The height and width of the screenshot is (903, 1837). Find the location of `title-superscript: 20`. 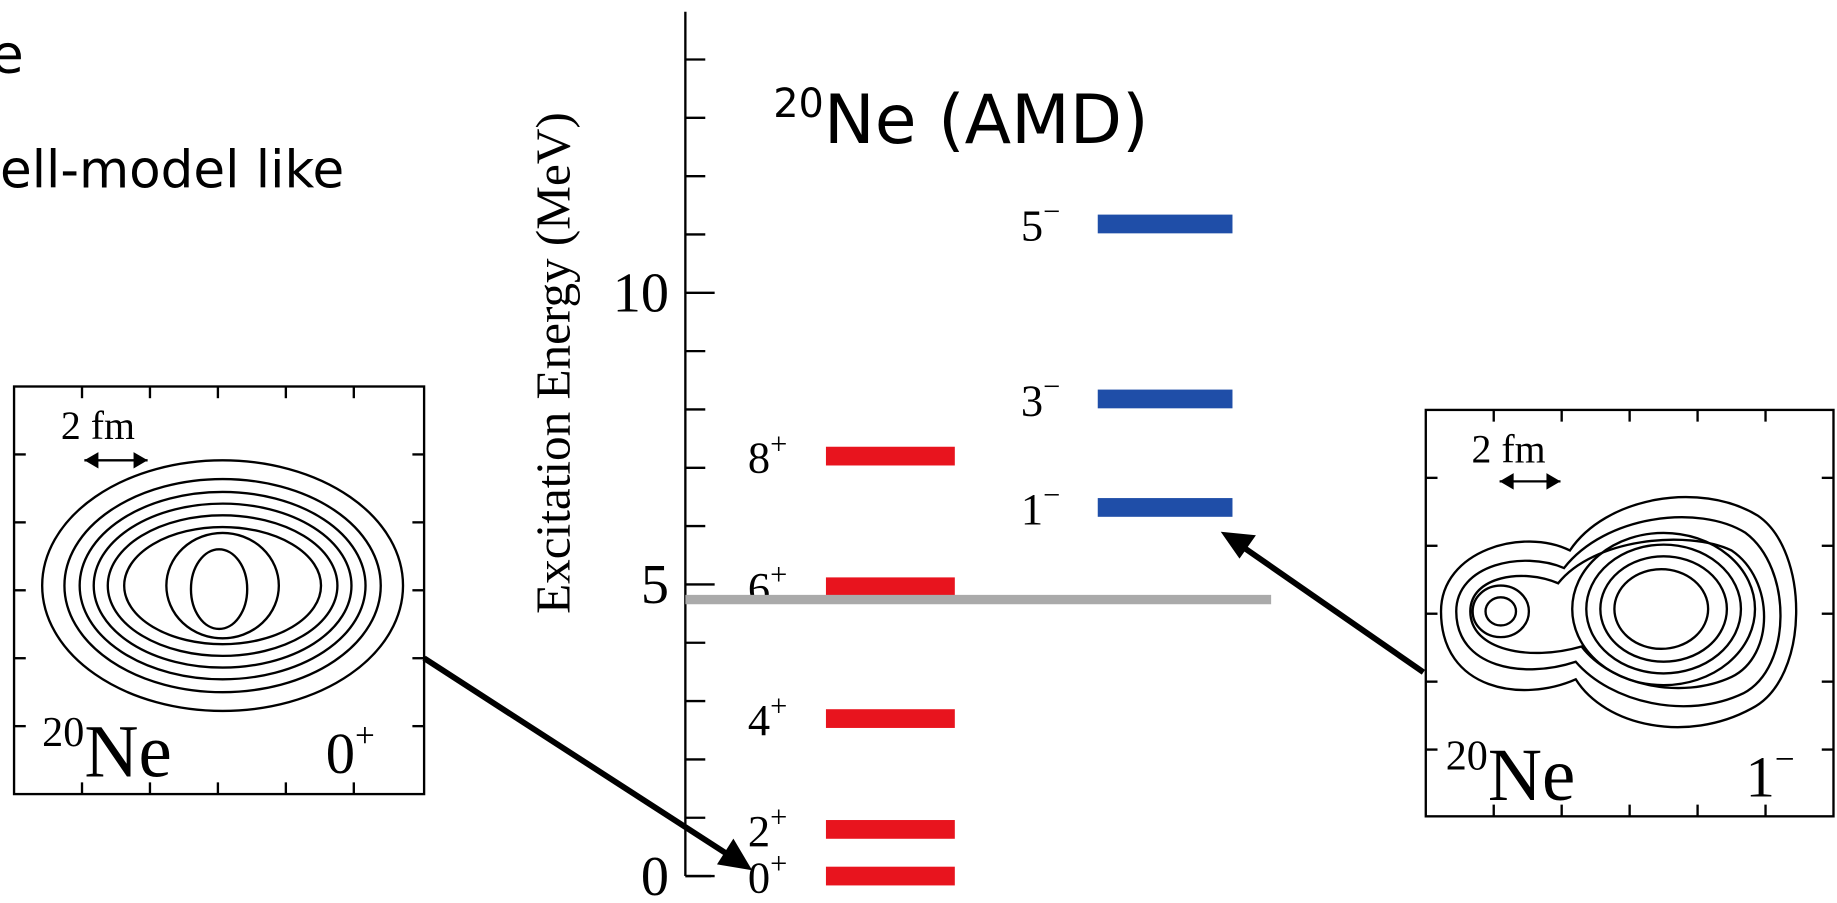

title-superscript: 20 is located at coordinates (798, 104).